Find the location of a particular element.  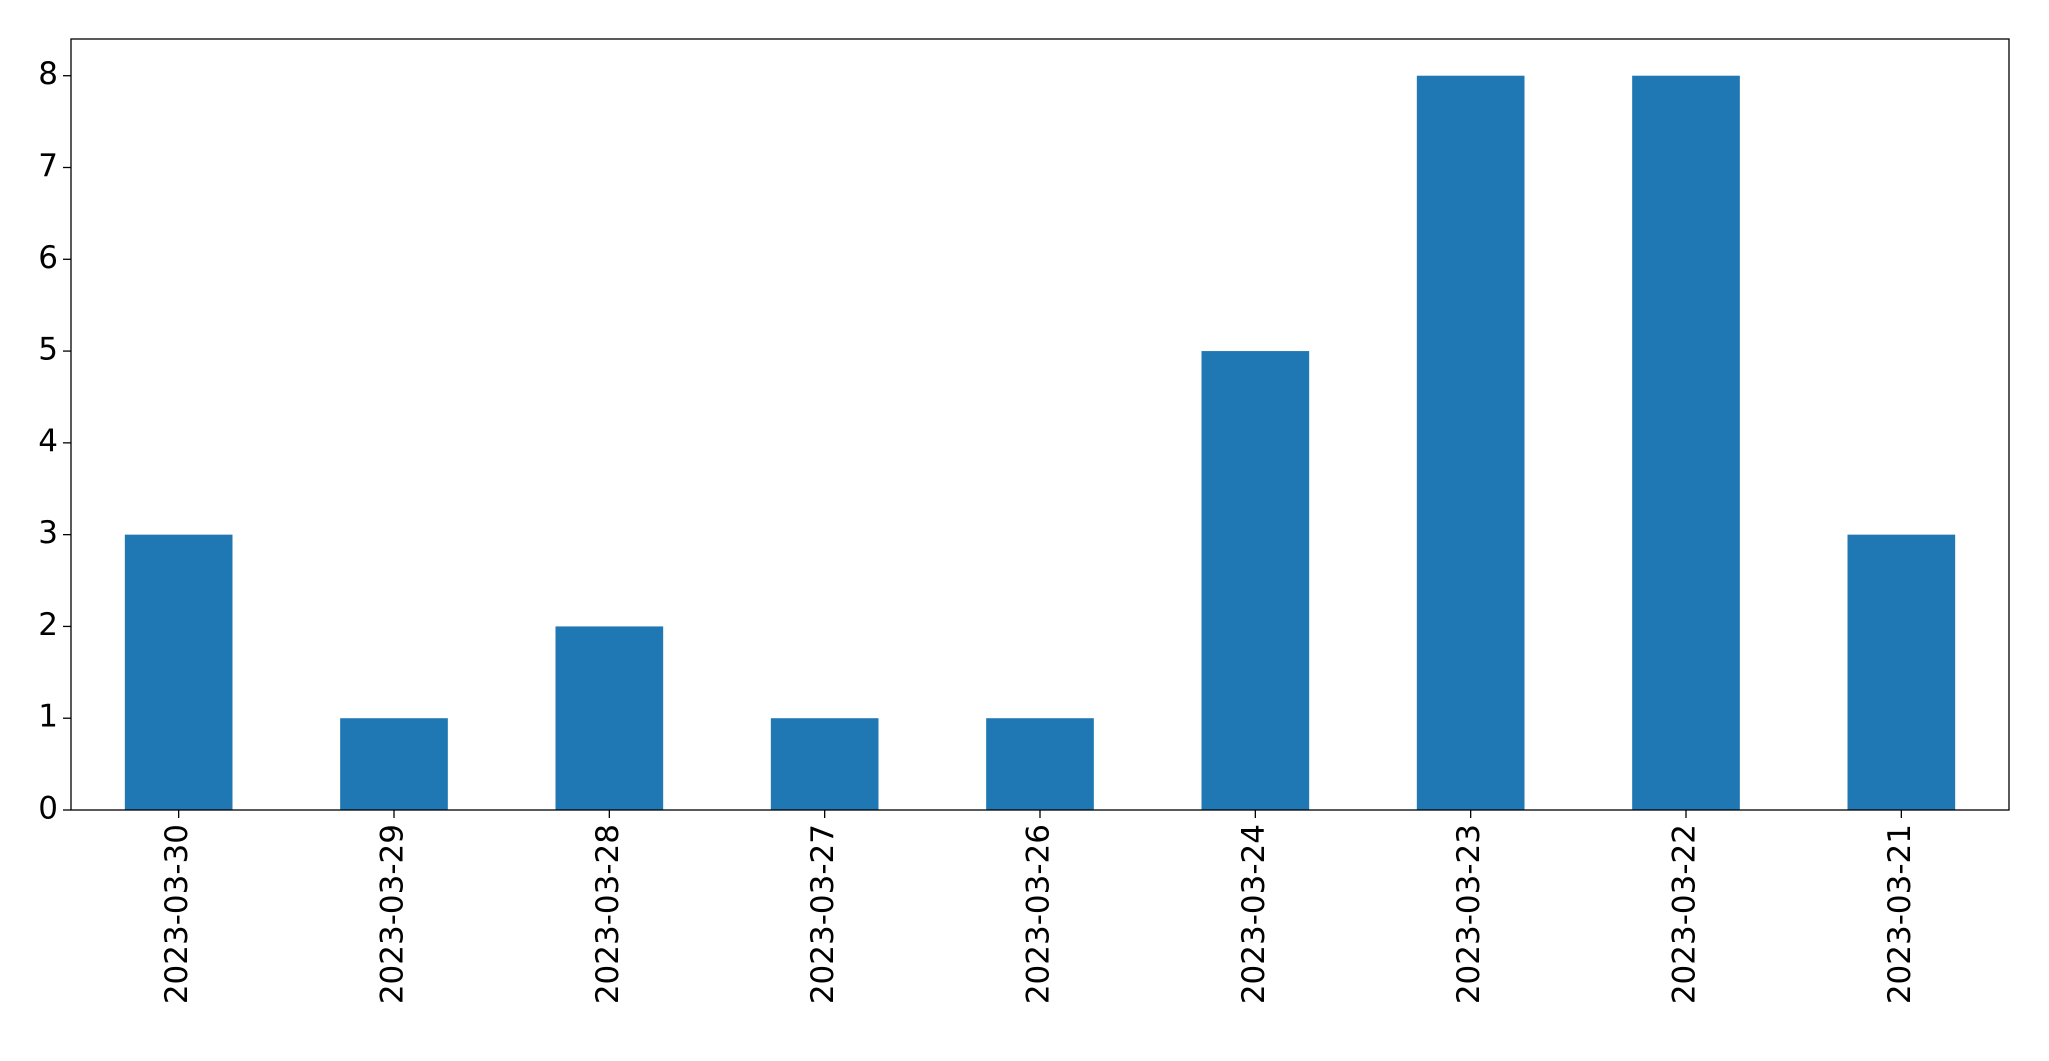

y-tick-label: 6 is located at coordinates (48, 258).